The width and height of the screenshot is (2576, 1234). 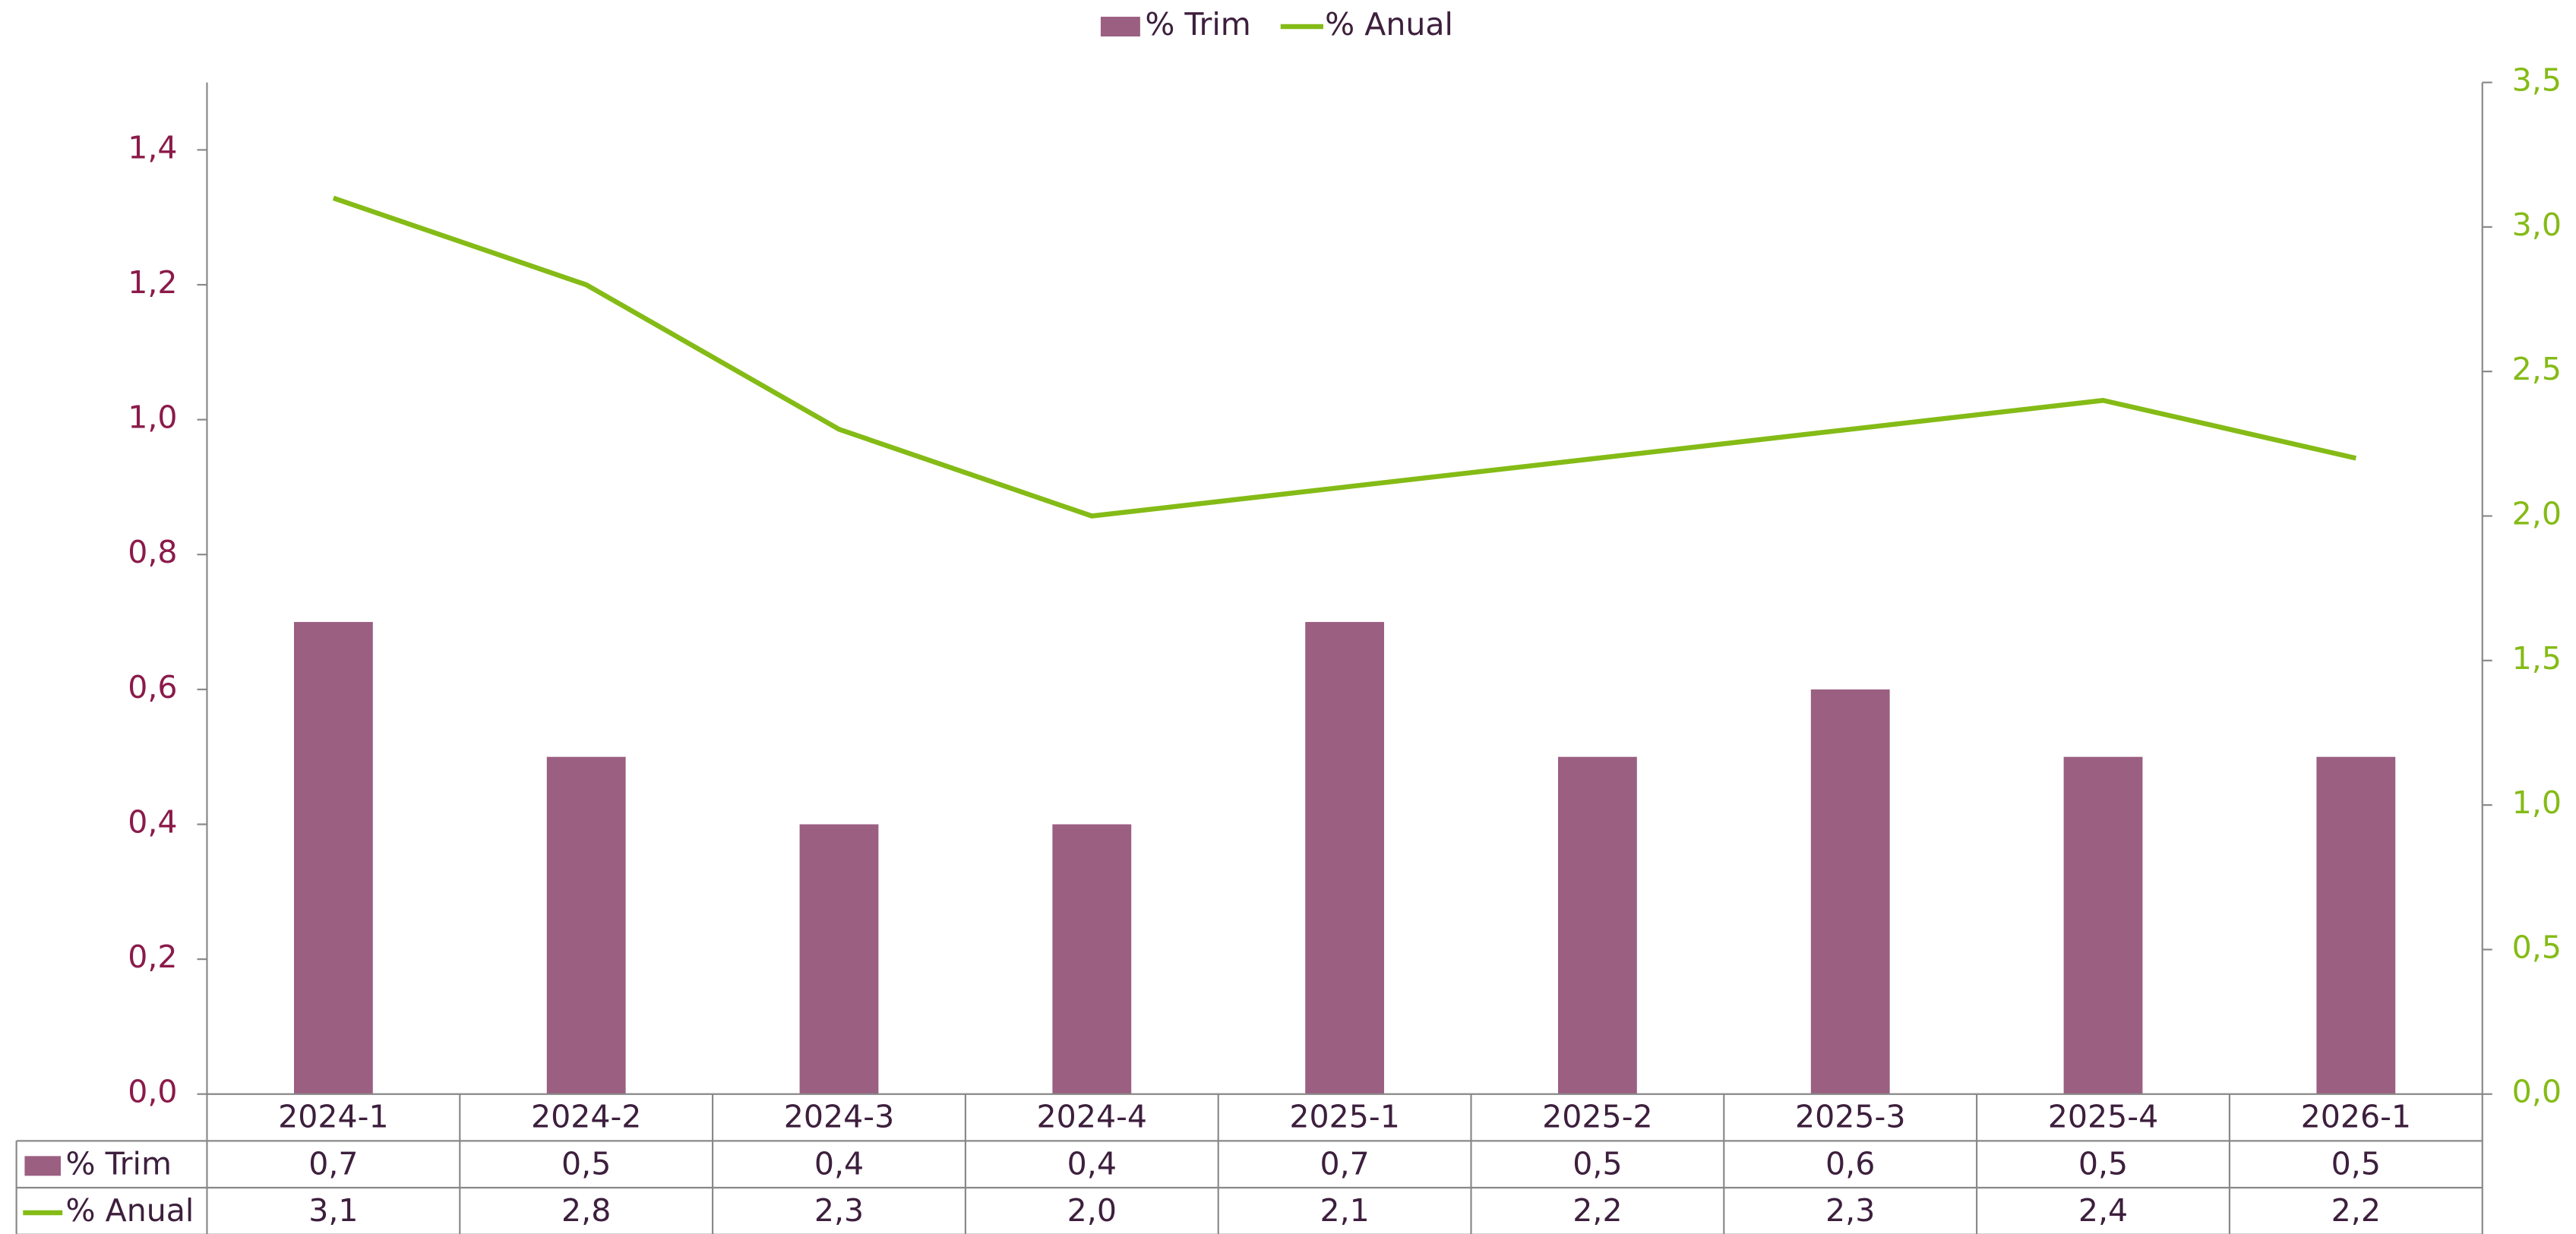 What do you see at coordinates (130, 1210) in the screenshot?
I see `table-row-label: % Anual` at bounding box center [130, 1210].